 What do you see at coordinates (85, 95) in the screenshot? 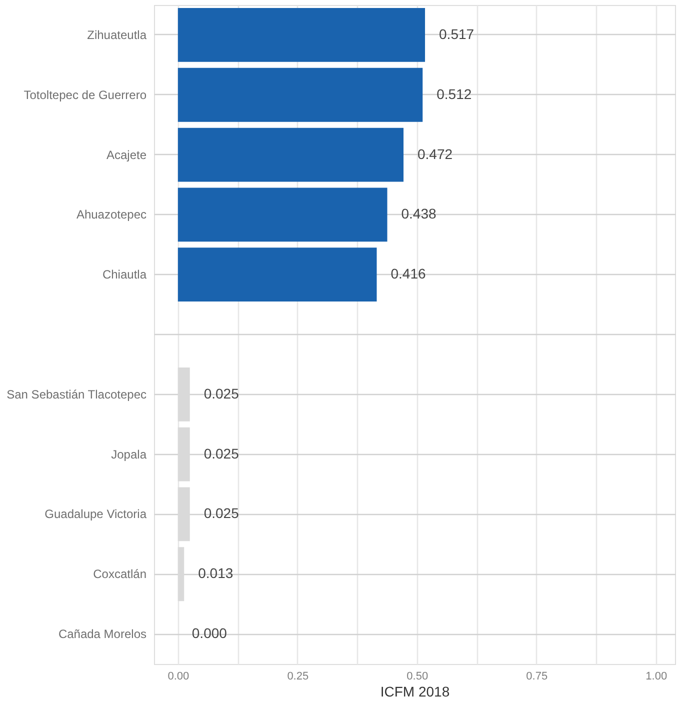
I see `y-tick-label: Totoltepec de Guerrero` at bounding box center [85, 95].